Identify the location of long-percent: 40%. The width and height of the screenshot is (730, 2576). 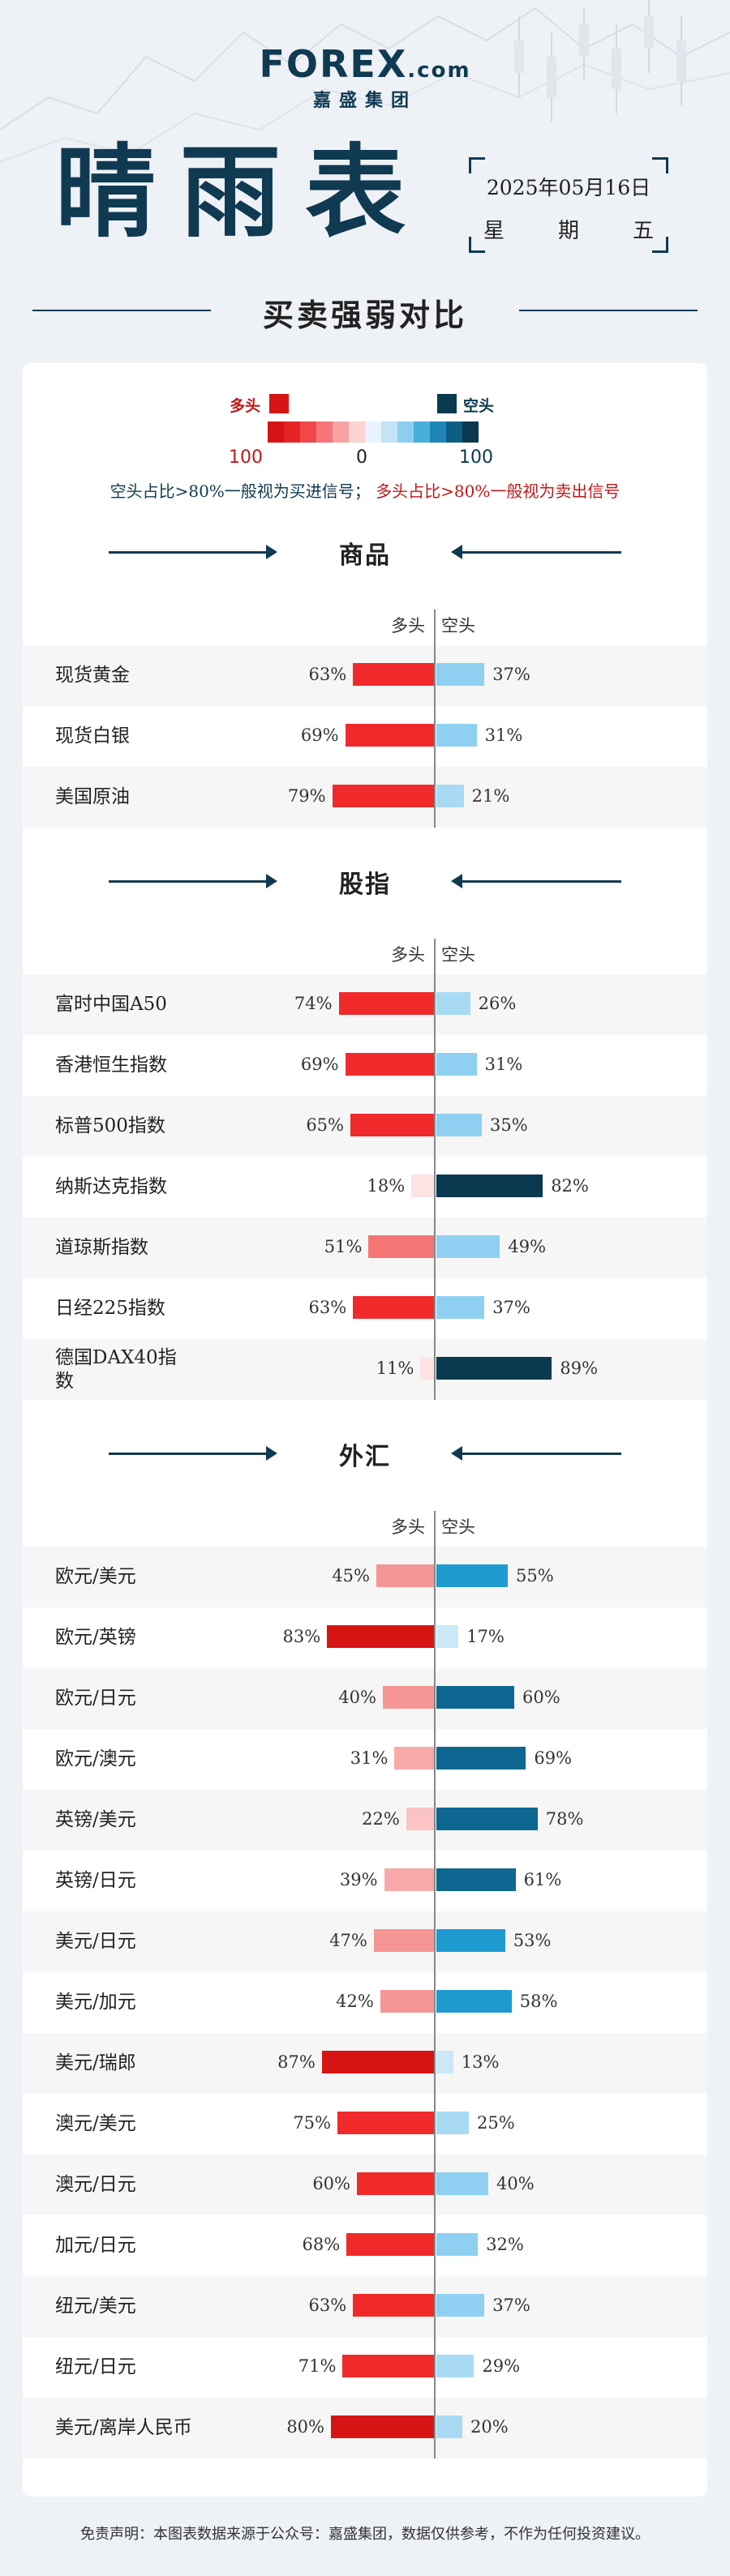
(357, 1697).